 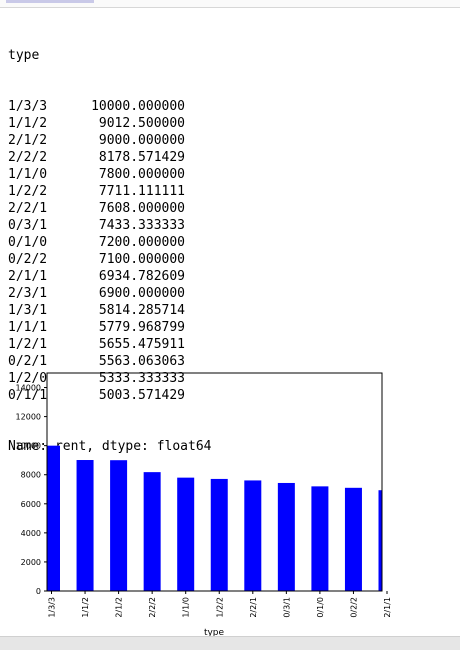 I want to click on series-row-key: 1/1/2, so click(x=28, y=123).